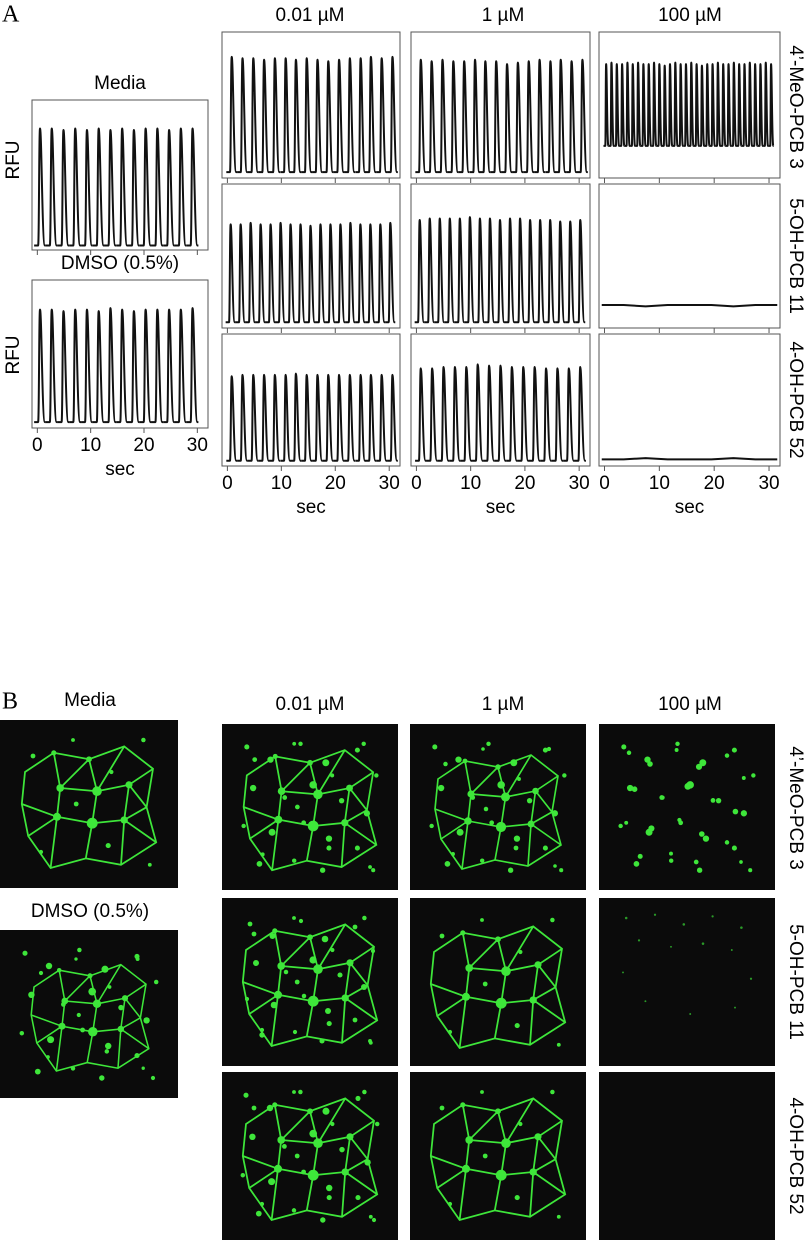 The height and width of the screenshot is (1247, 810). What do you see at coordinates (13, 354) in the screenshot?
I see `y-axis-label: RFU` at bounding box center [13, 354].